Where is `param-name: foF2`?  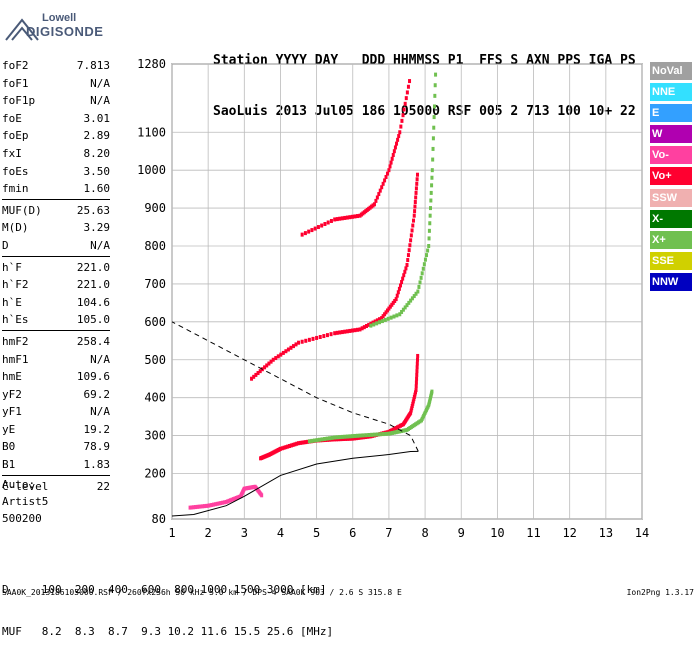
param-name: foF2 is located at coordinates (15, 65).